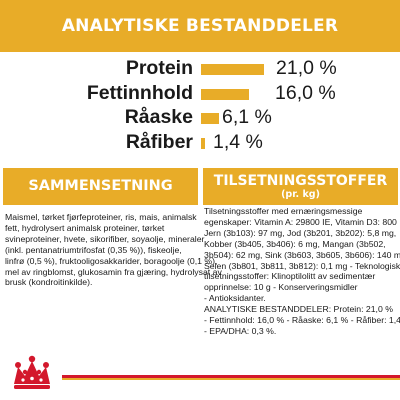 This screenshot has width=400, height=400. What do you see at coordinates (159, 142) in the screenshot?
I see `nutrient-label: Råfiber` at bounding box center [159, 142].